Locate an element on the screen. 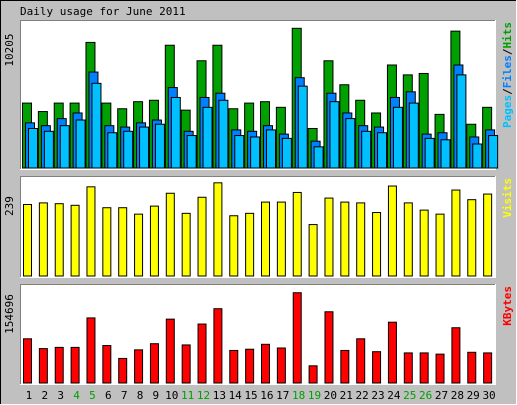  legend-visits: Visits is located at coordinates (507, 198).